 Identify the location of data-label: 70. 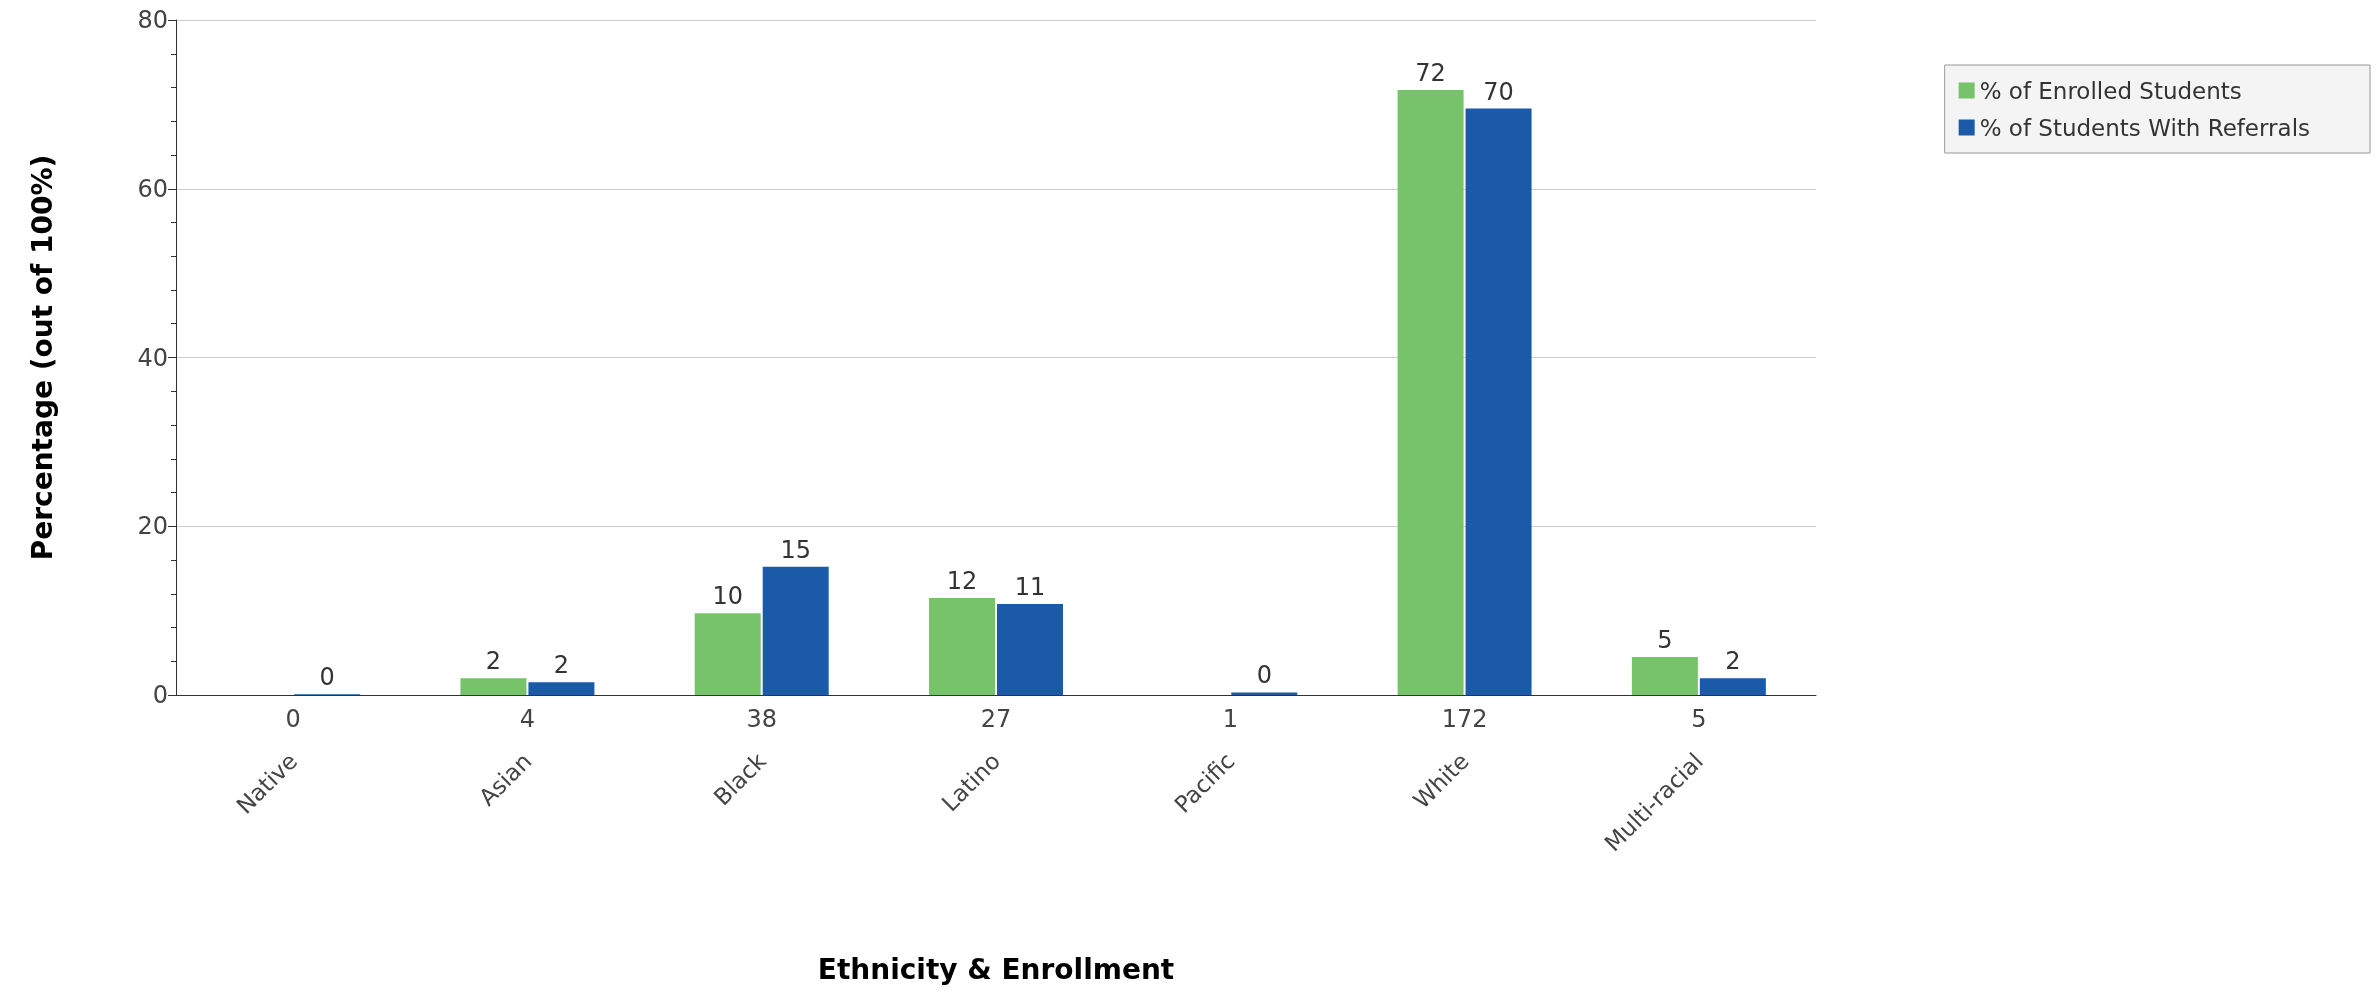
(1498, 91).